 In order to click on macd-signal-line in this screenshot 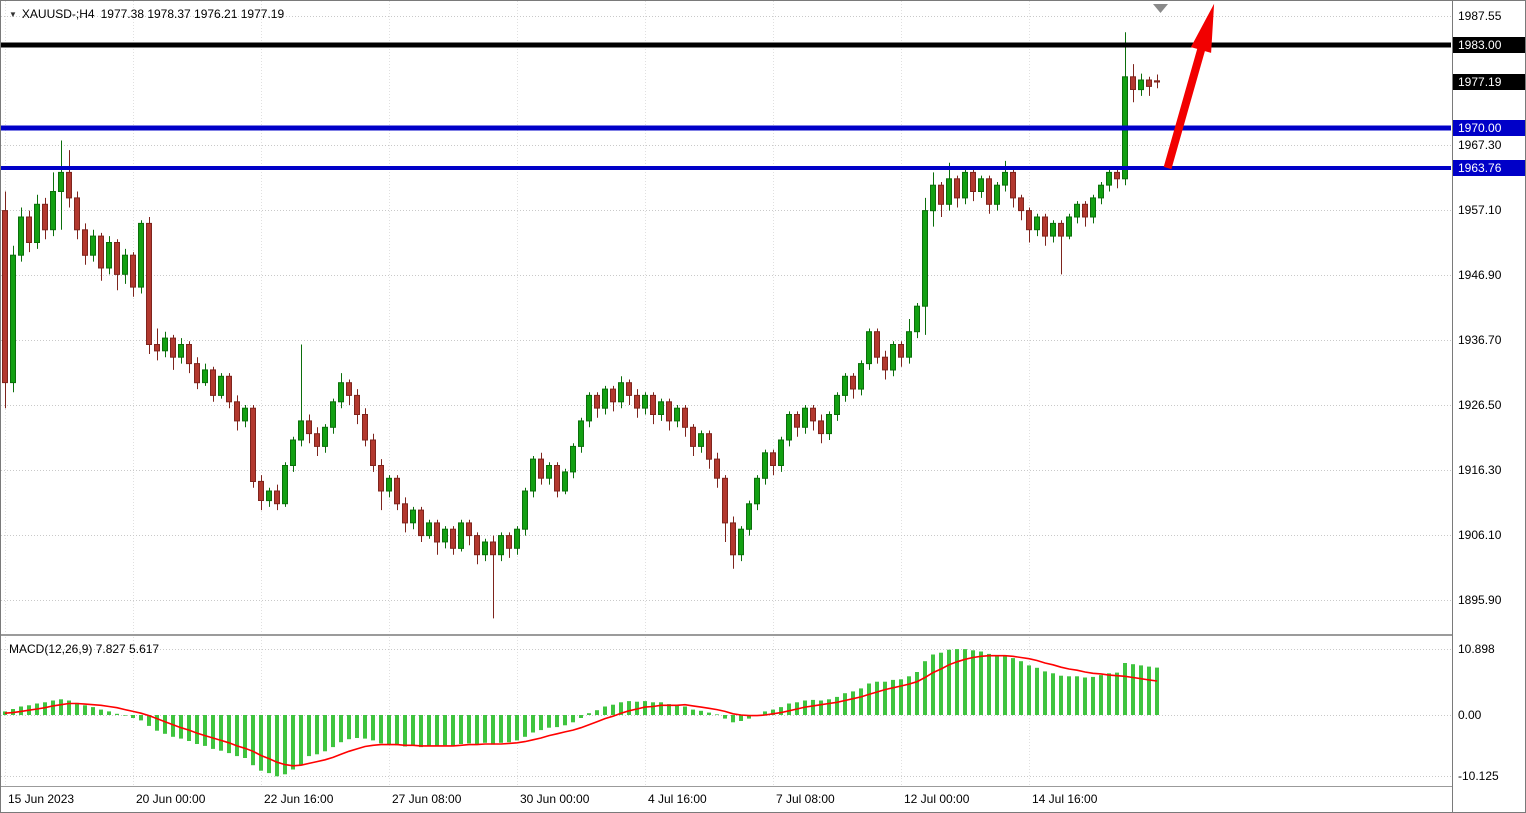, I will do `click(581, 710)`.